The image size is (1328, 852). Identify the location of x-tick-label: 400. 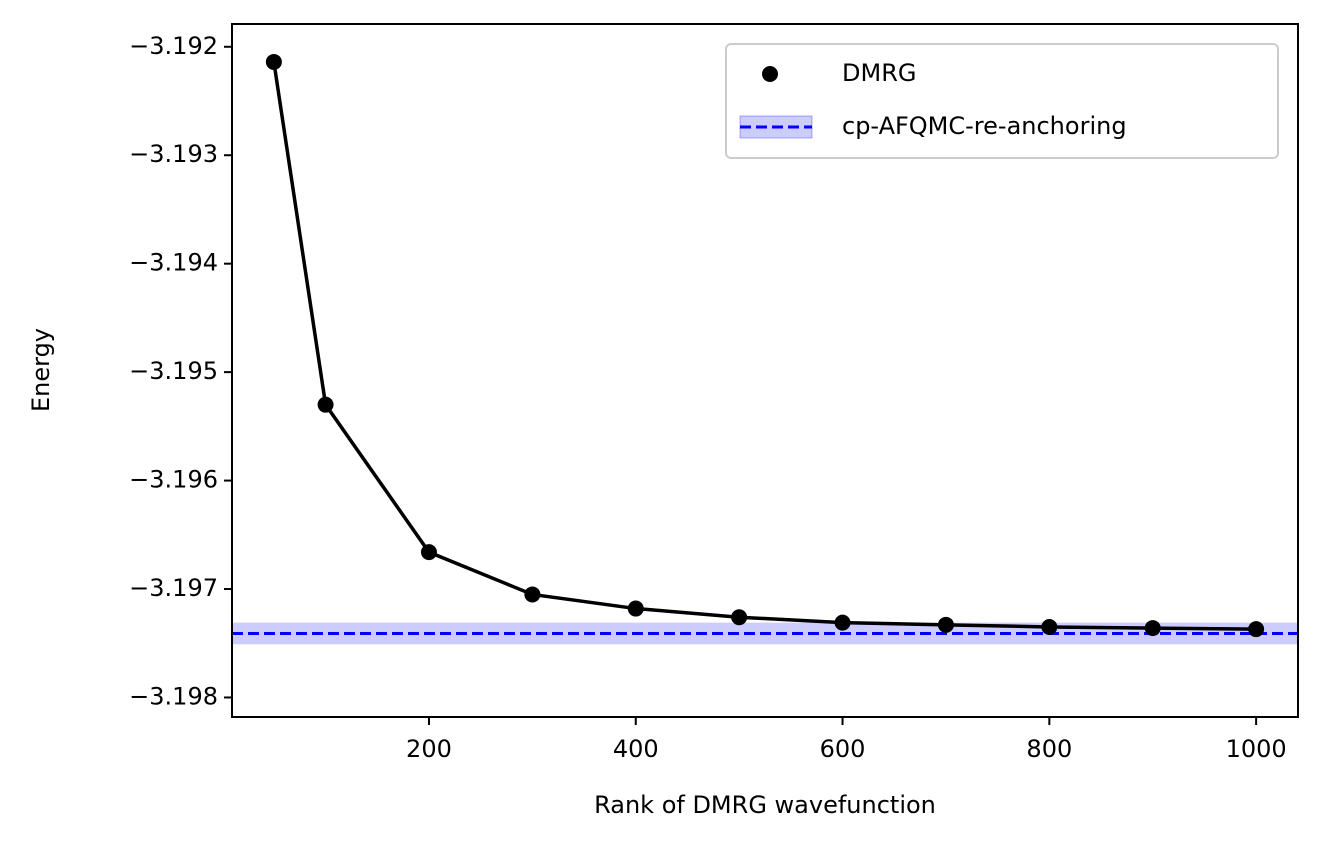
(636, 749).